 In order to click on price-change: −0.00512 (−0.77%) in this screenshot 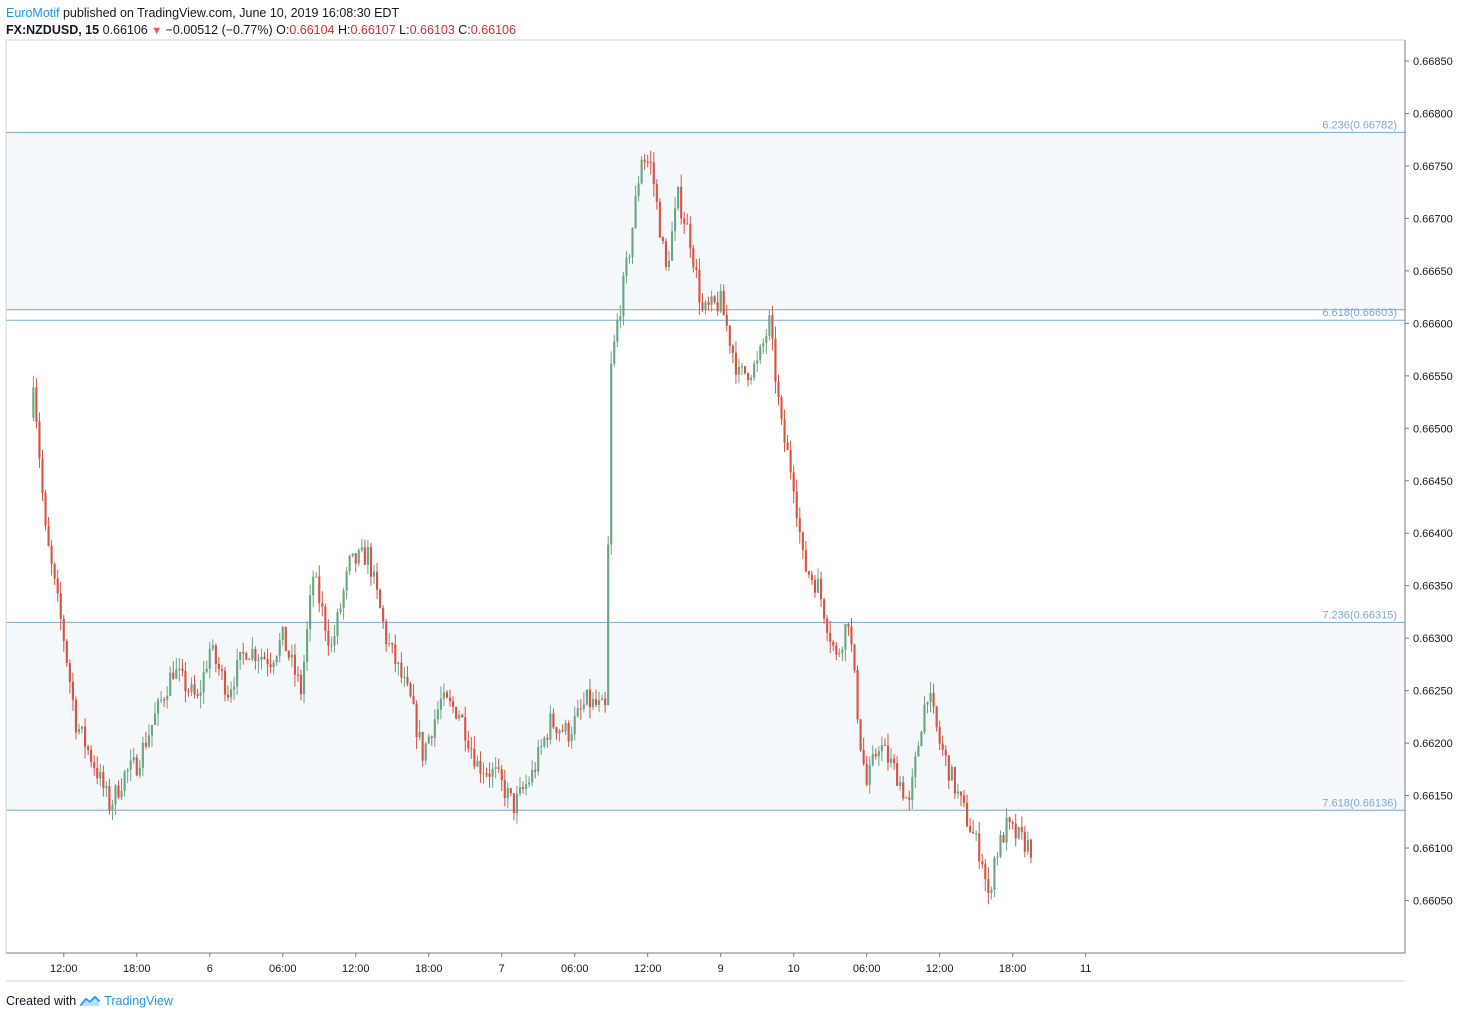, I will do `click(219, 30)`.